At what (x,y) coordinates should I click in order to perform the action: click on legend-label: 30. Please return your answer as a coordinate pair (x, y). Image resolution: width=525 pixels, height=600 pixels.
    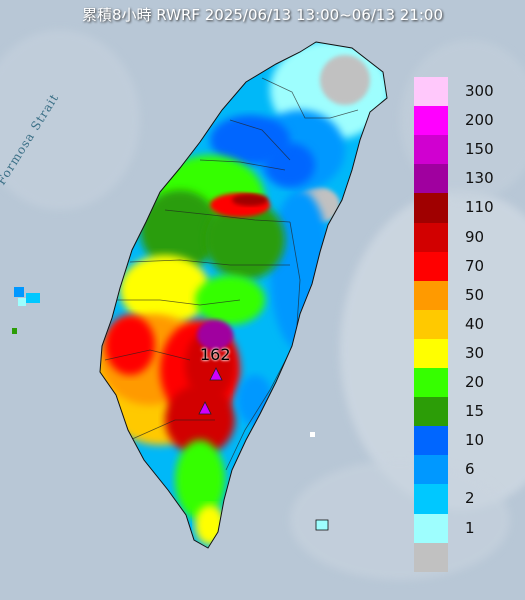
    Looking at the image, I should click on (475, 352).